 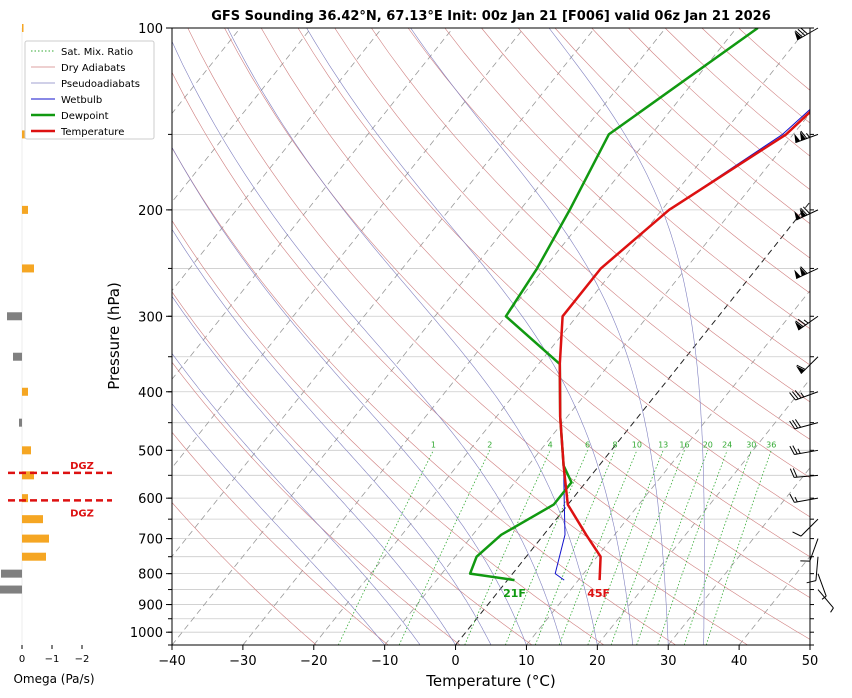 What do you see at coordinates (81, 100) in the screenshot?
I see `legend-entry: Wetbulb` at bounding box center [81, 100].